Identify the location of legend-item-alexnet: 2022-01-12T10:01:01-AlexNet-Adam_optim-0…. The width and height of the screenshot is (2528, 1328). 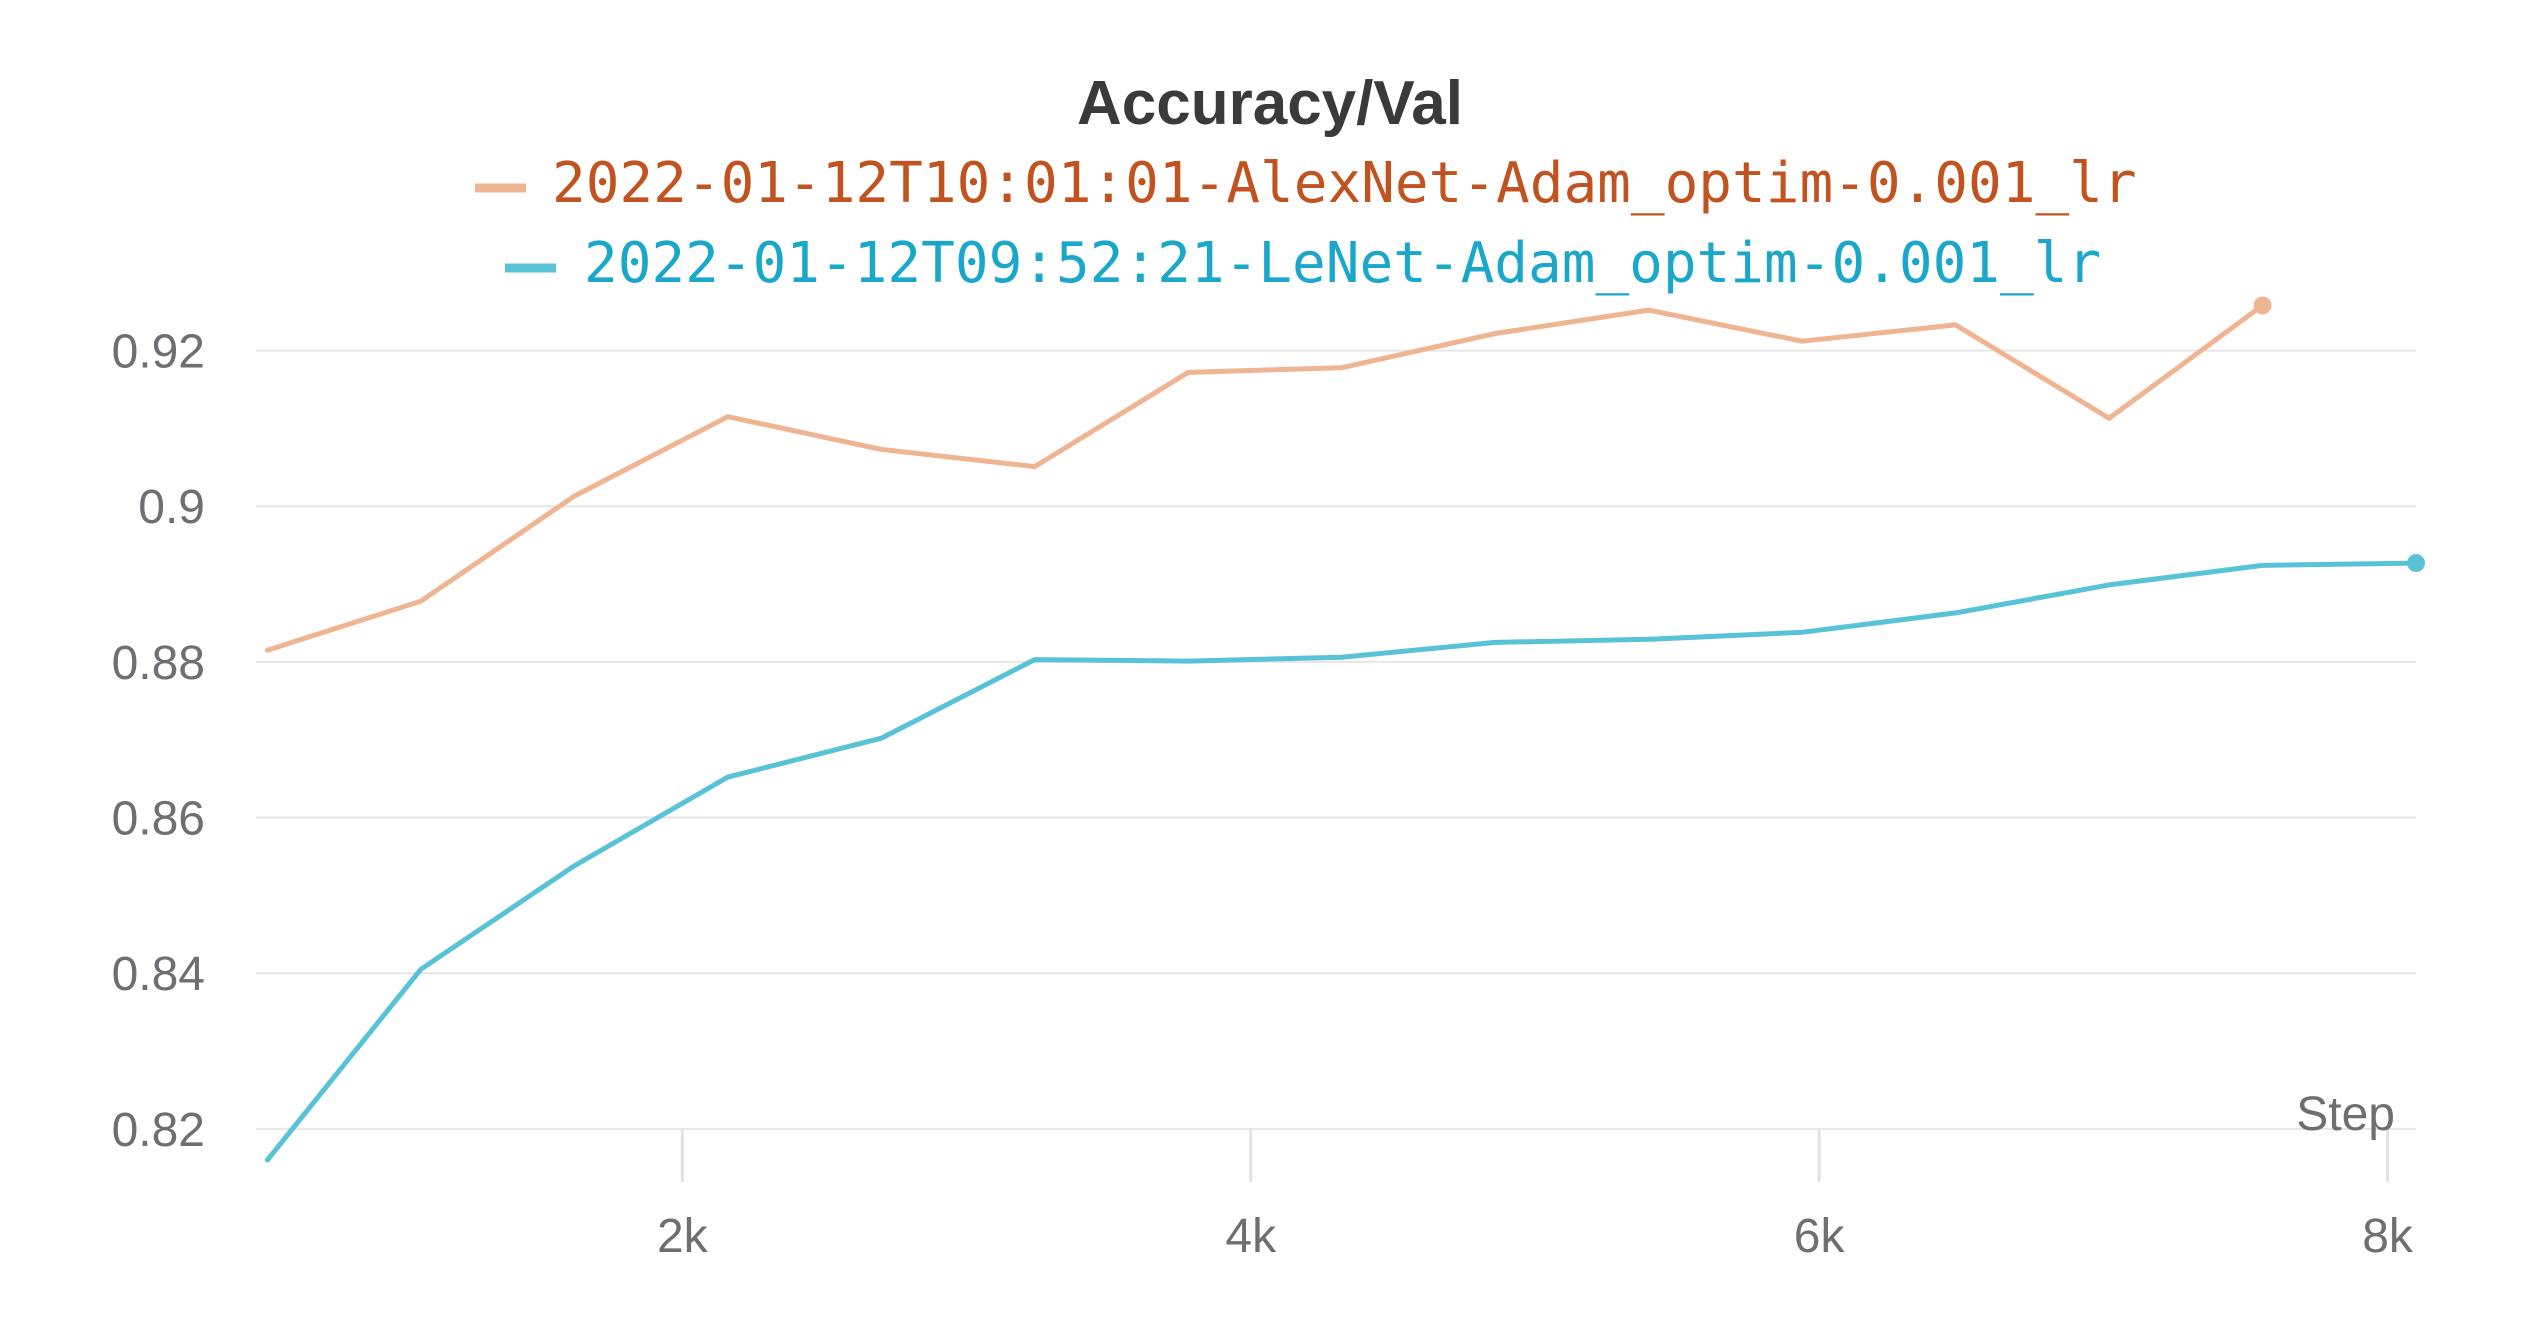
(1306, 183).